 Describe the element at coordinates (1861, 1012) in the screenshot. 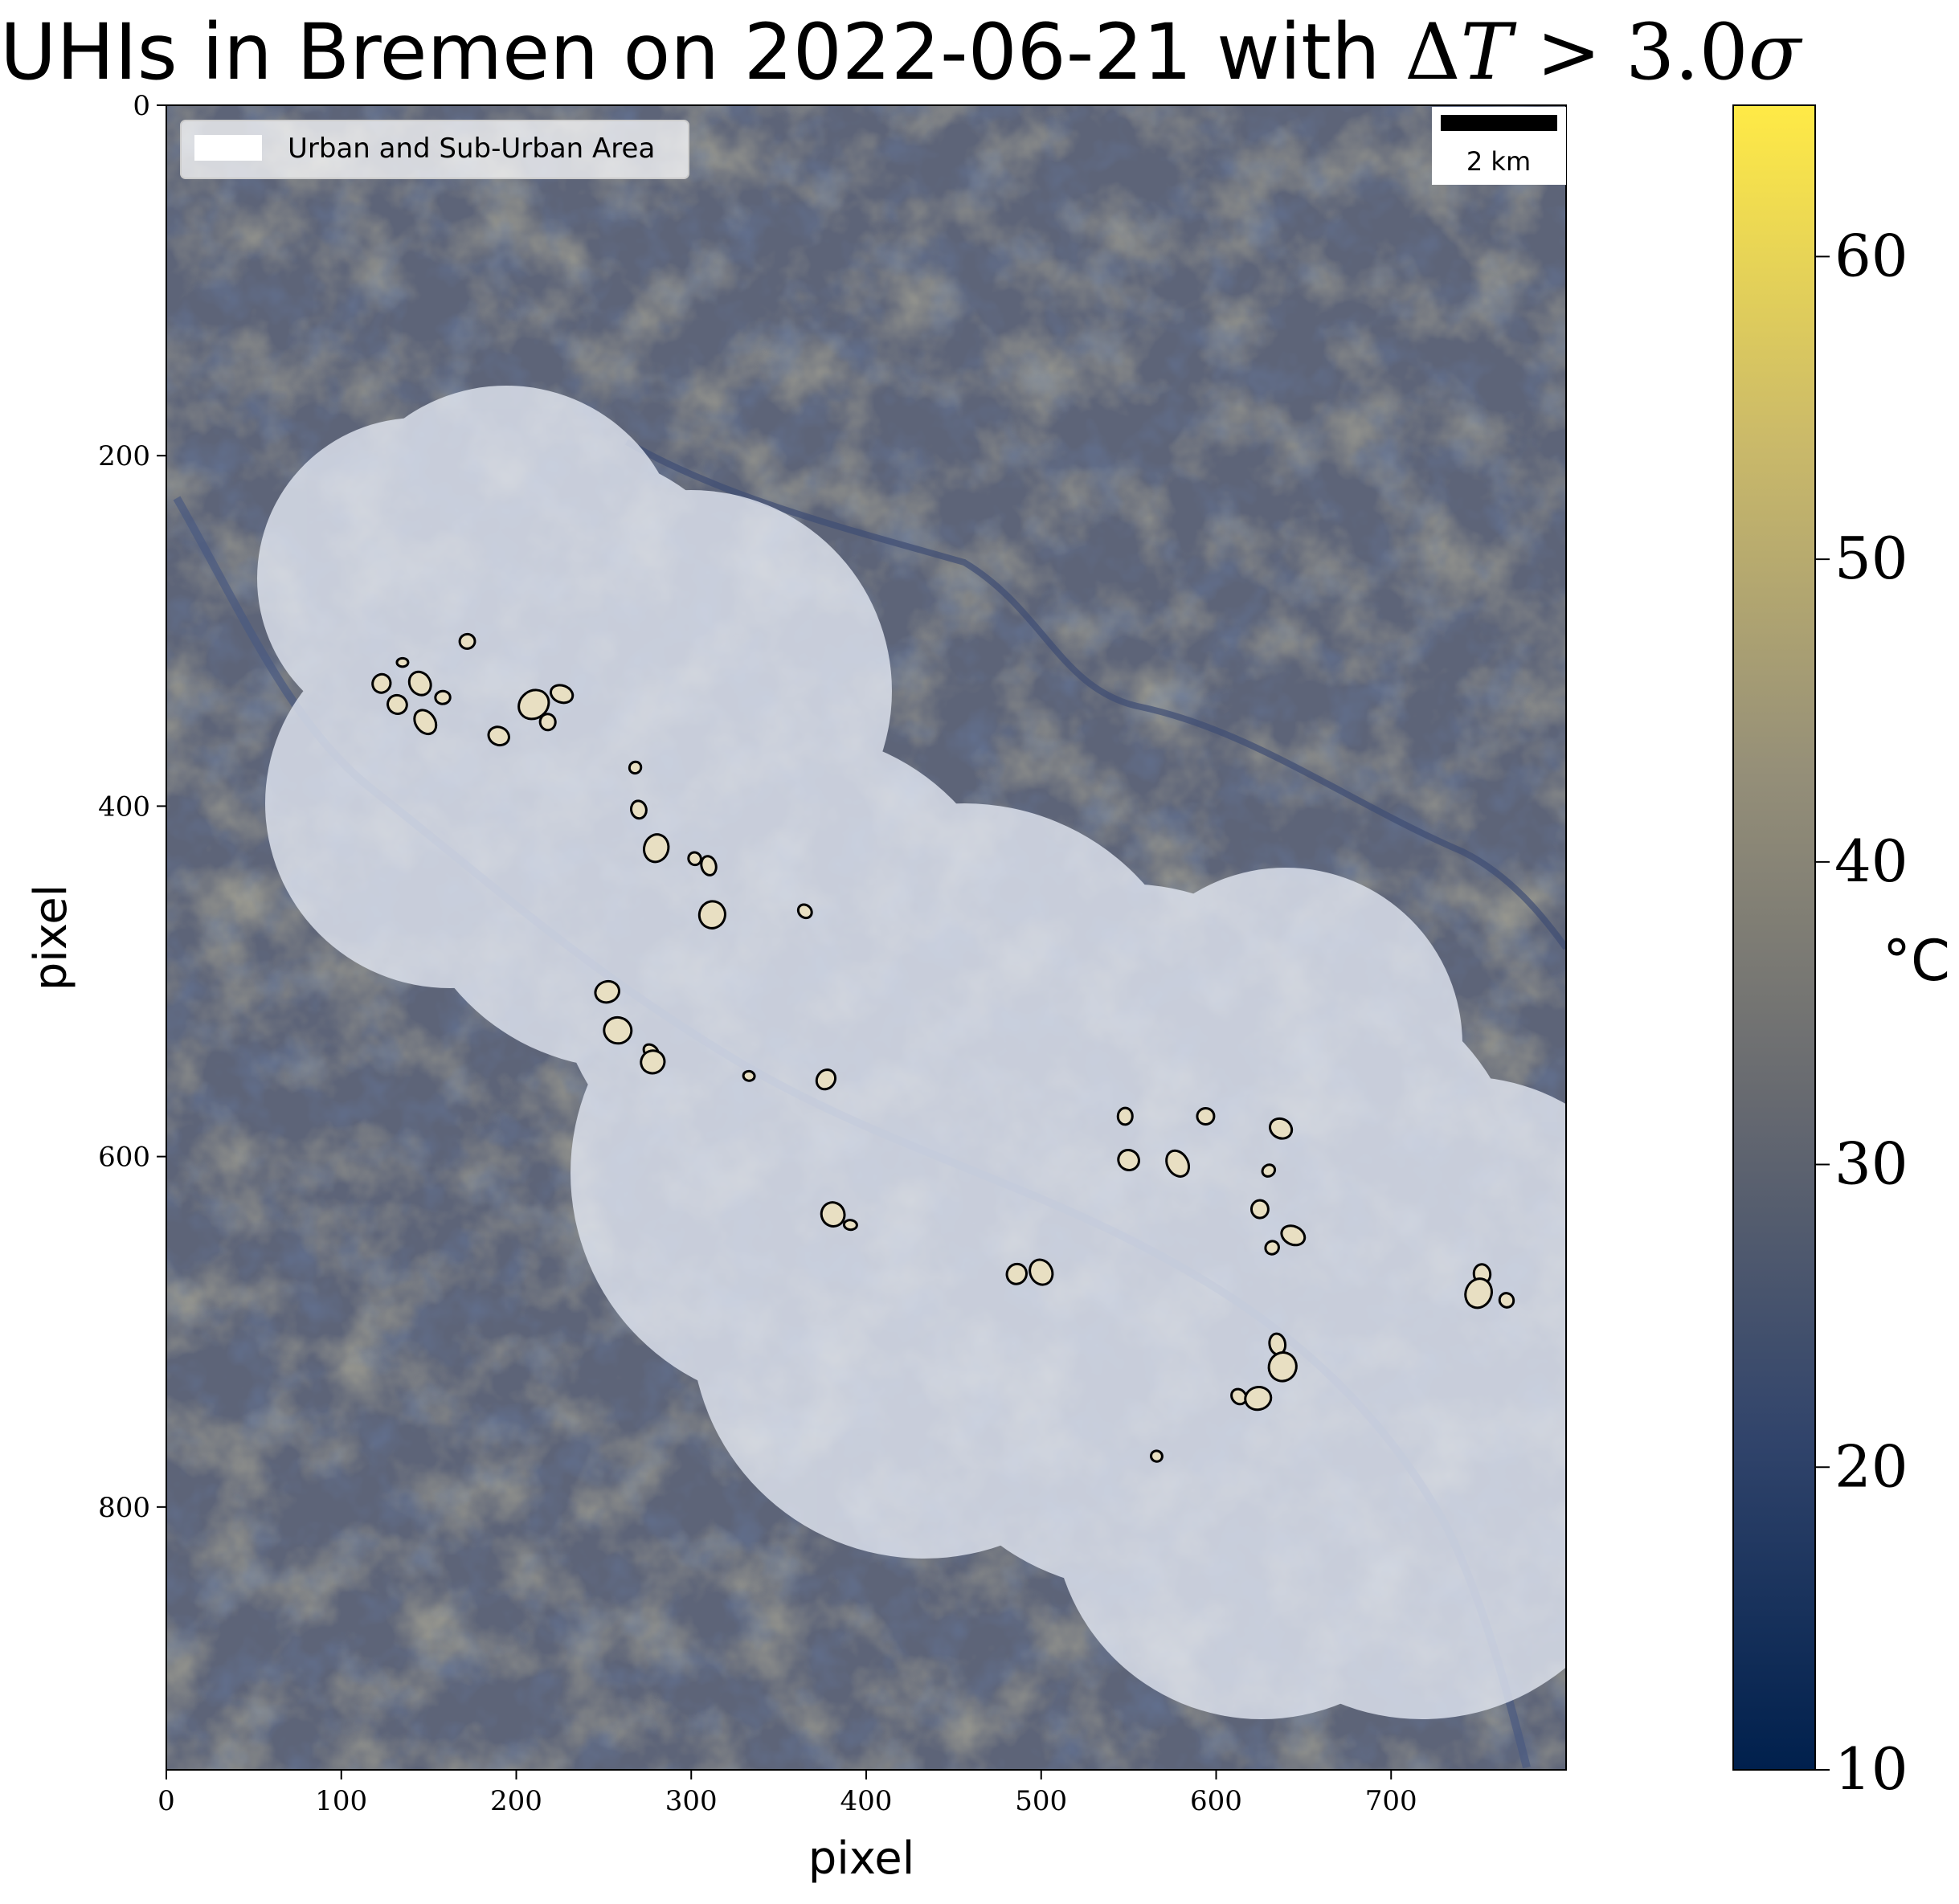

I see `colorbar-ticks: 10 20 30 40 50 60` at that location.